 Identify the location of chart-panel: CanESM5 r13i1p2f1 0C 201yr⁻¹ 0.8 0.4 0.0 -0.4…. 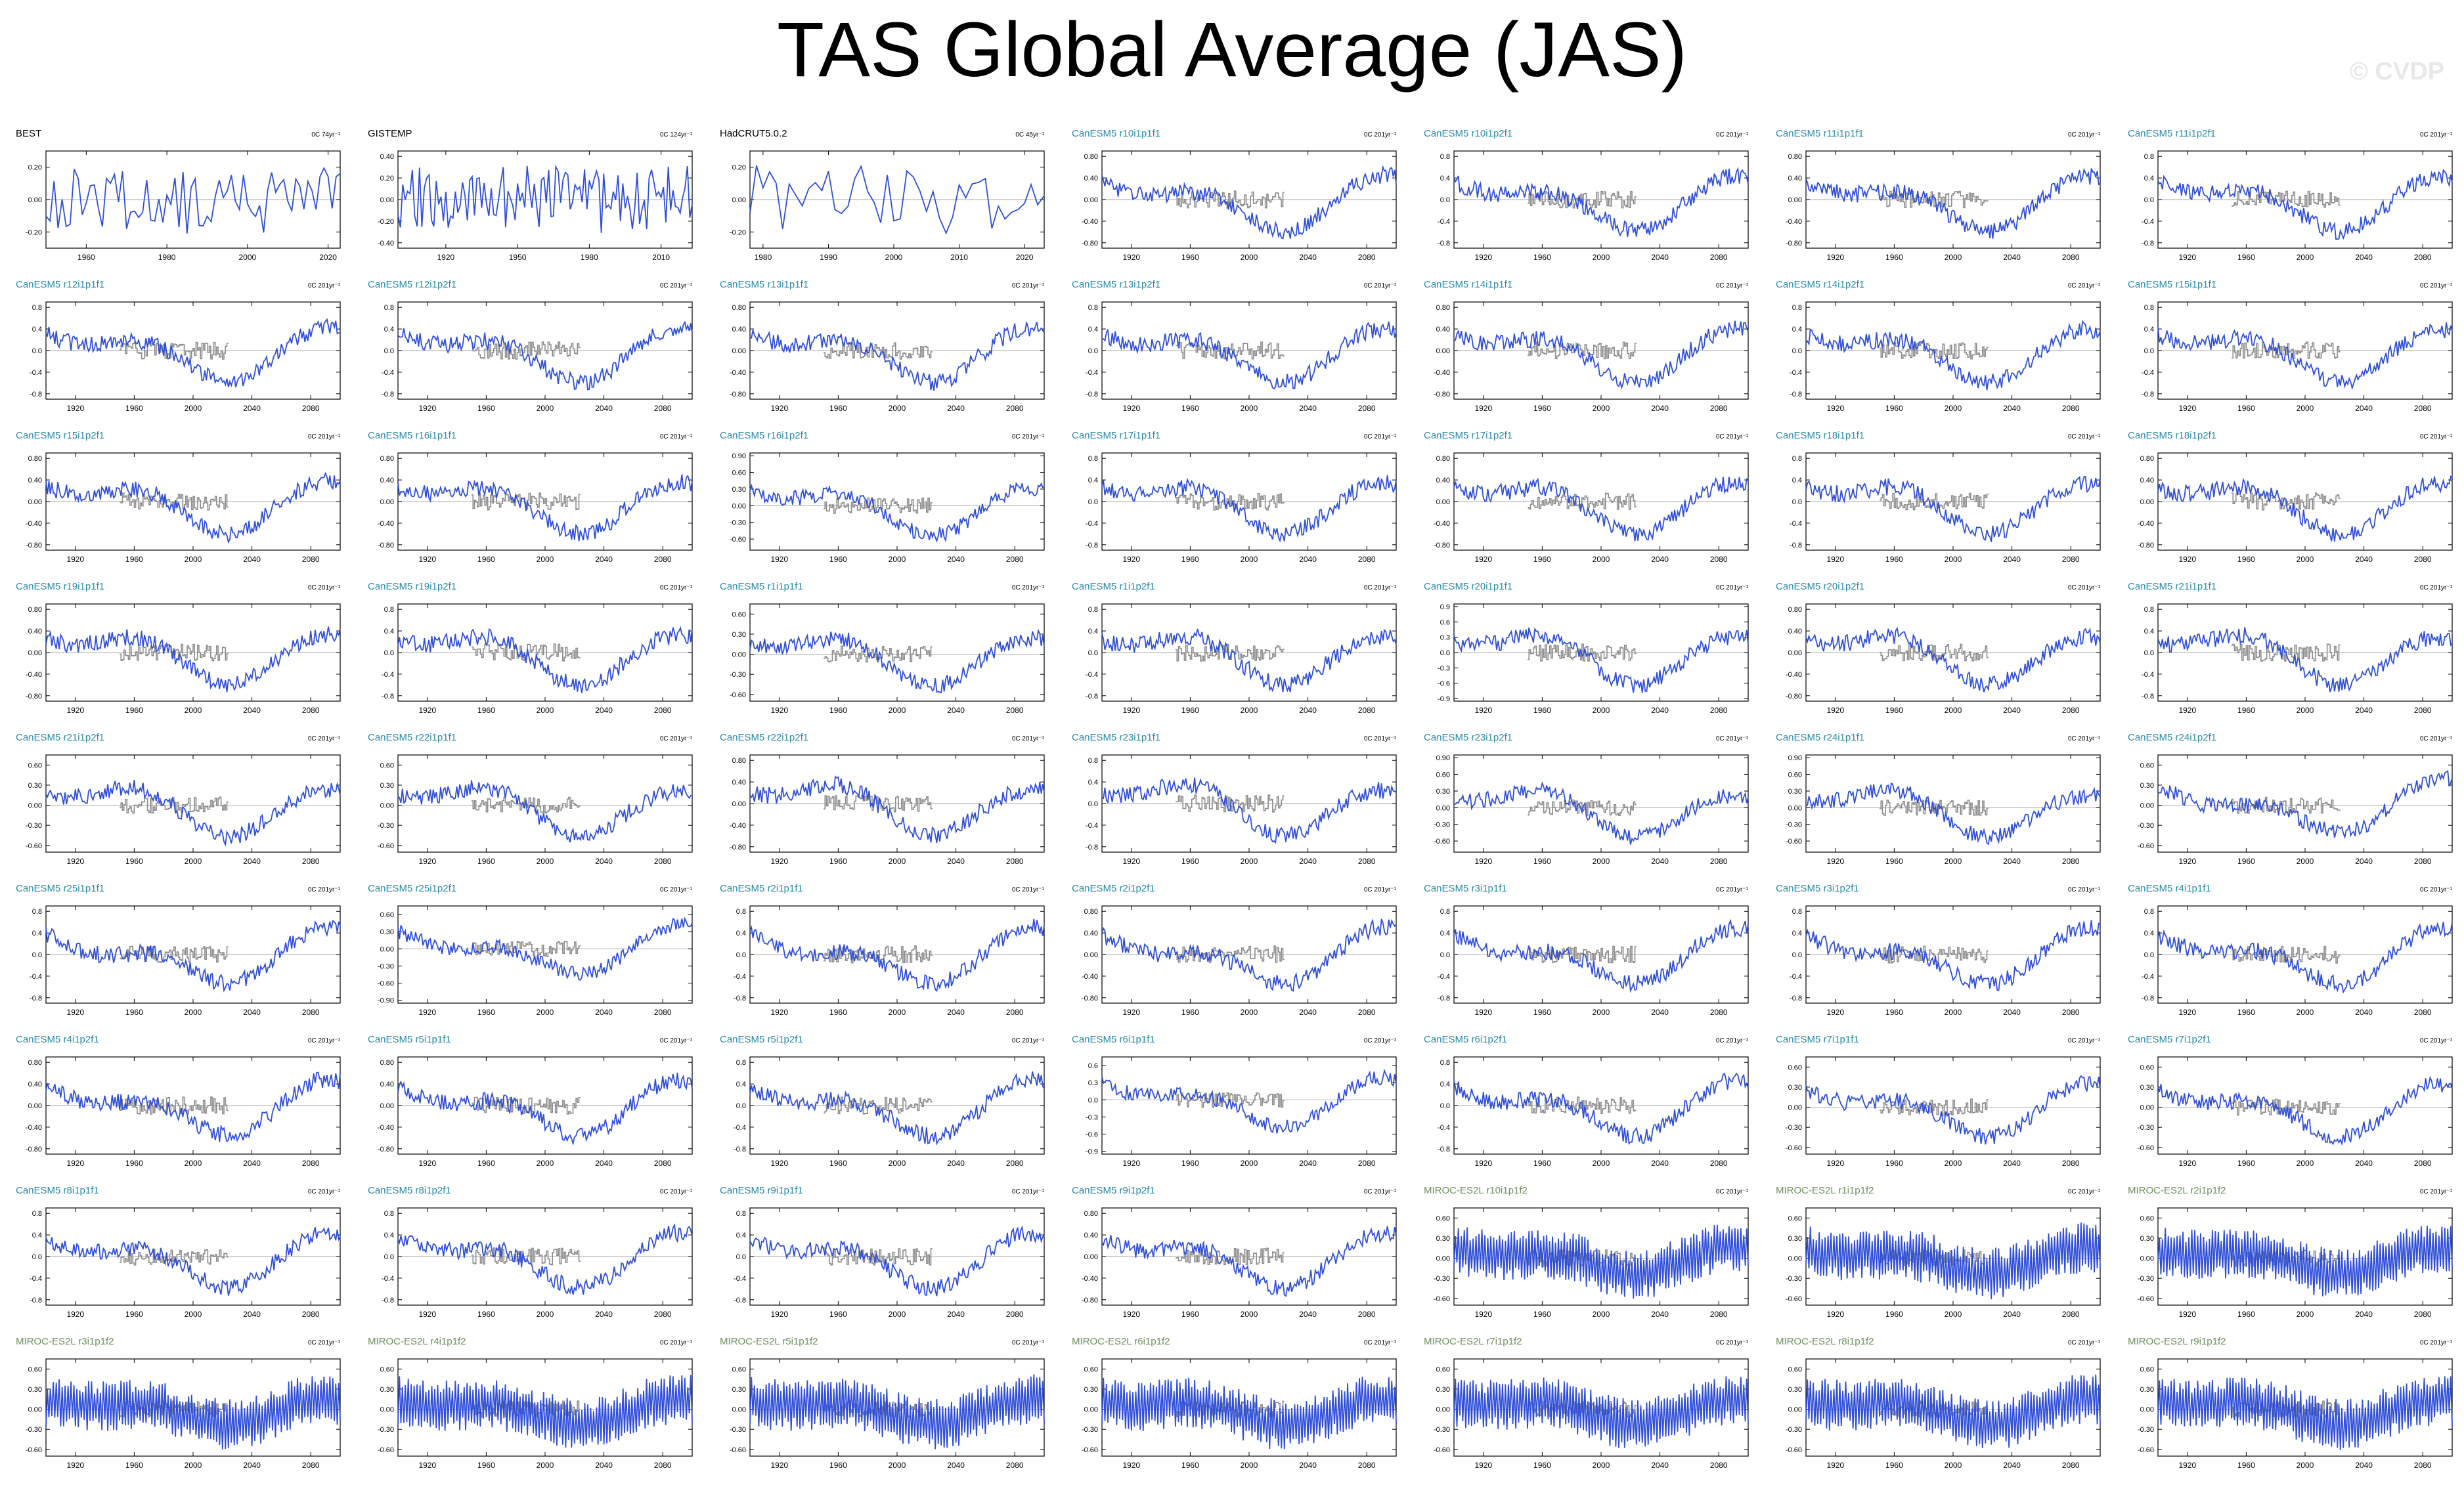
(1234, 346).